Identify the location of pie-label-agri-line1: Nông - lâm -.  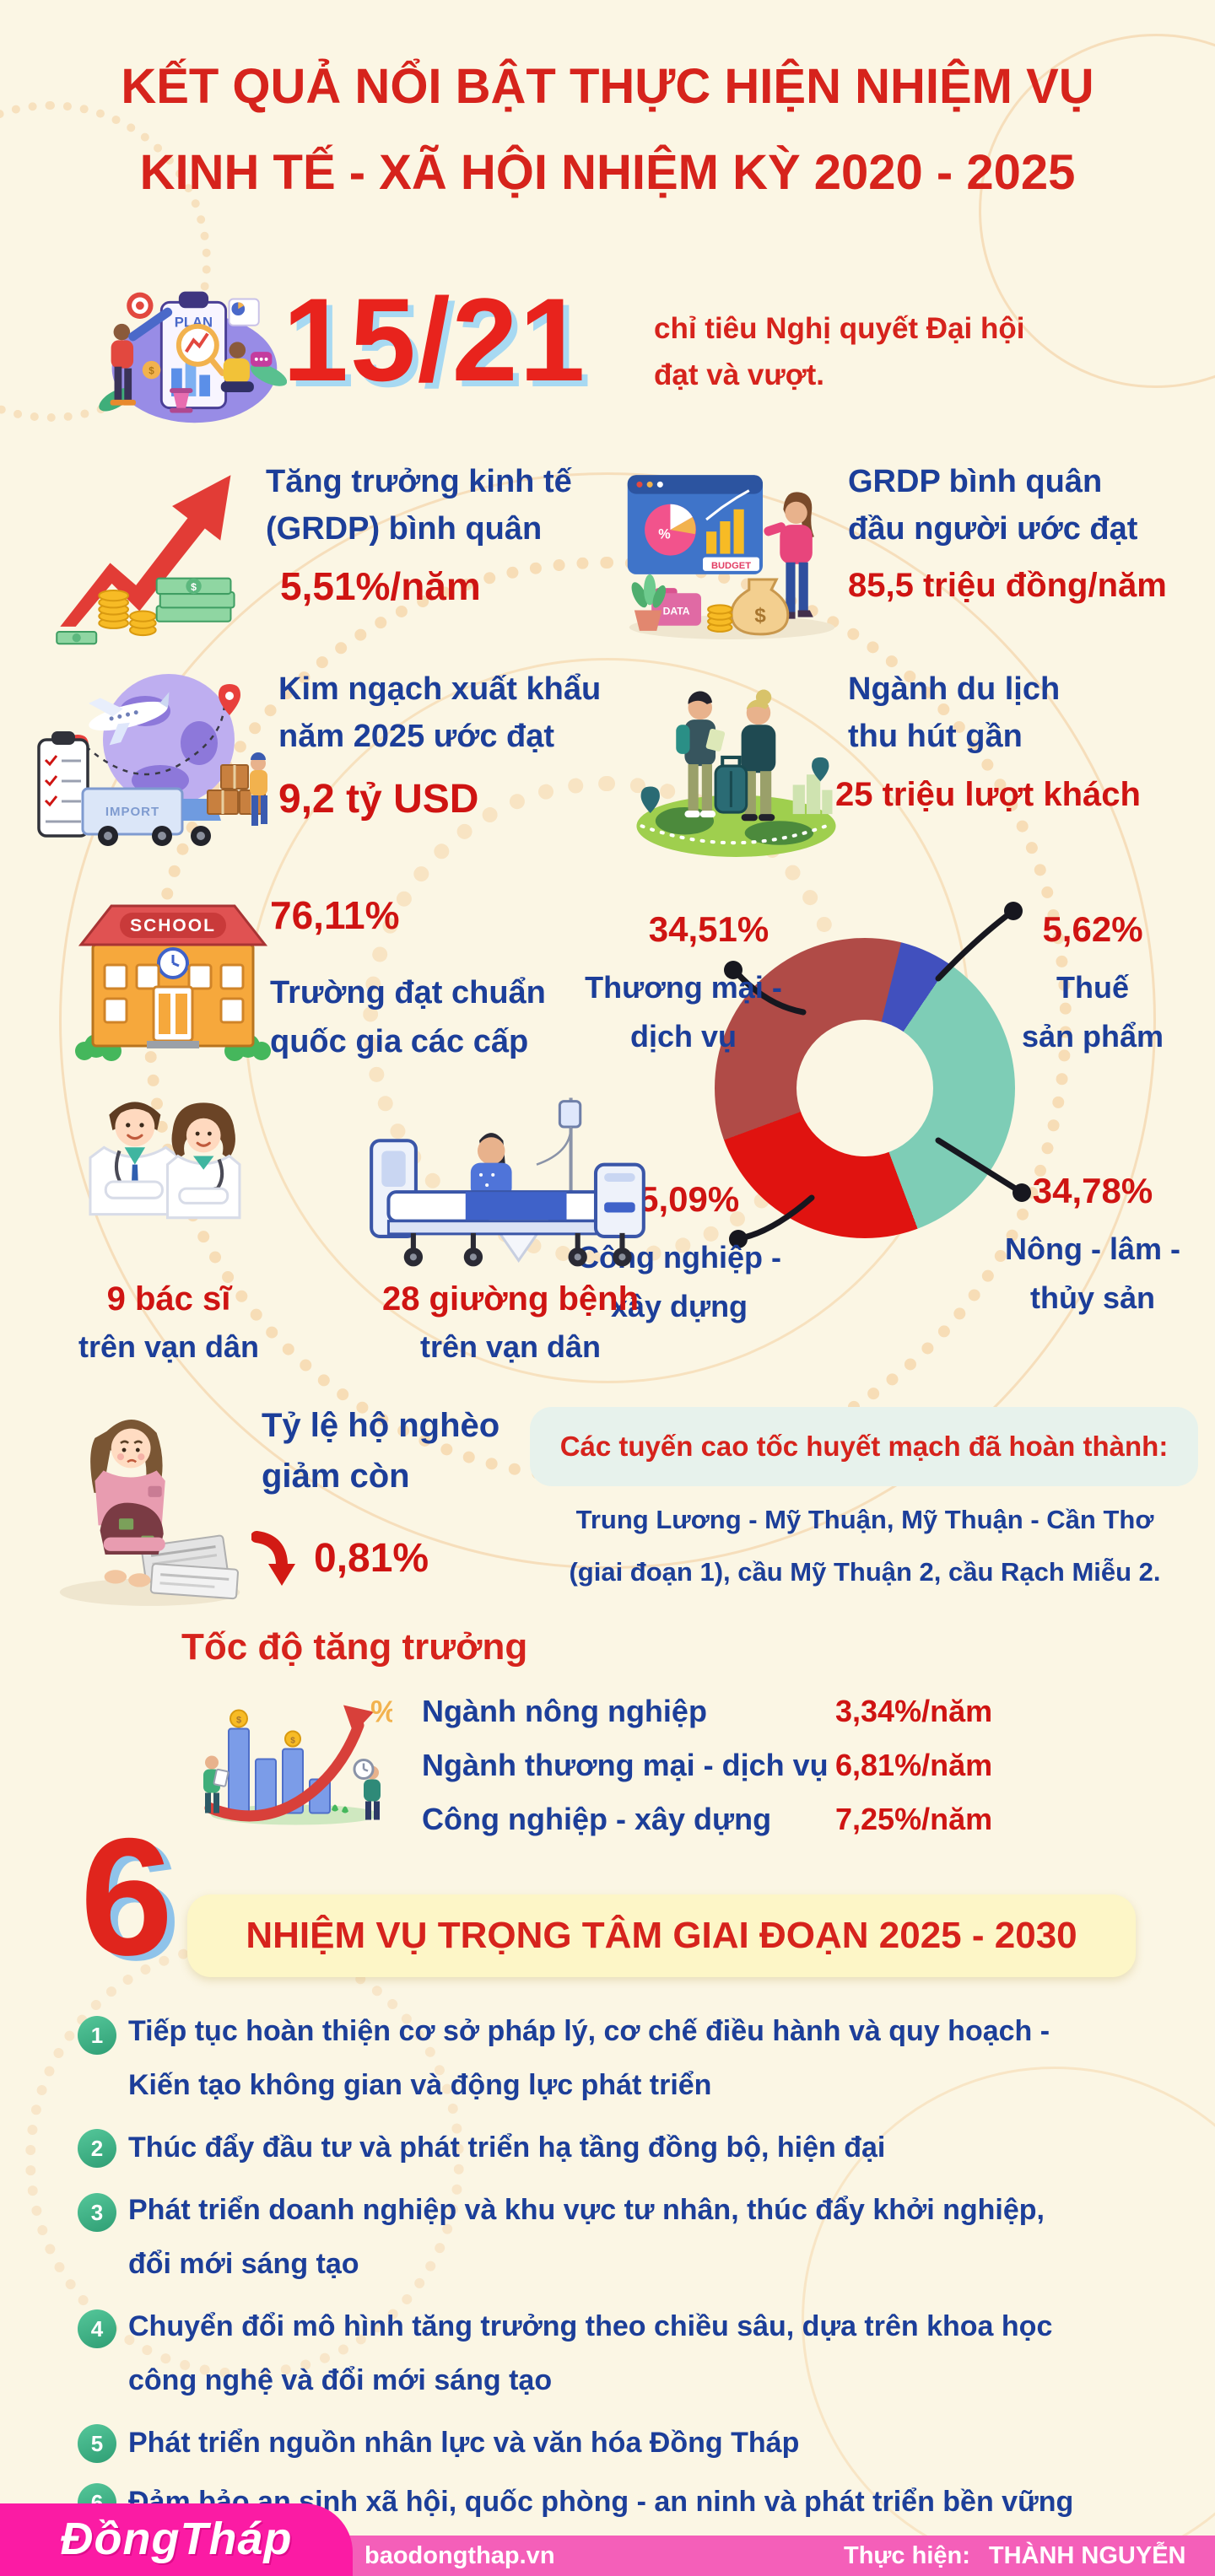
(1092, 1248).